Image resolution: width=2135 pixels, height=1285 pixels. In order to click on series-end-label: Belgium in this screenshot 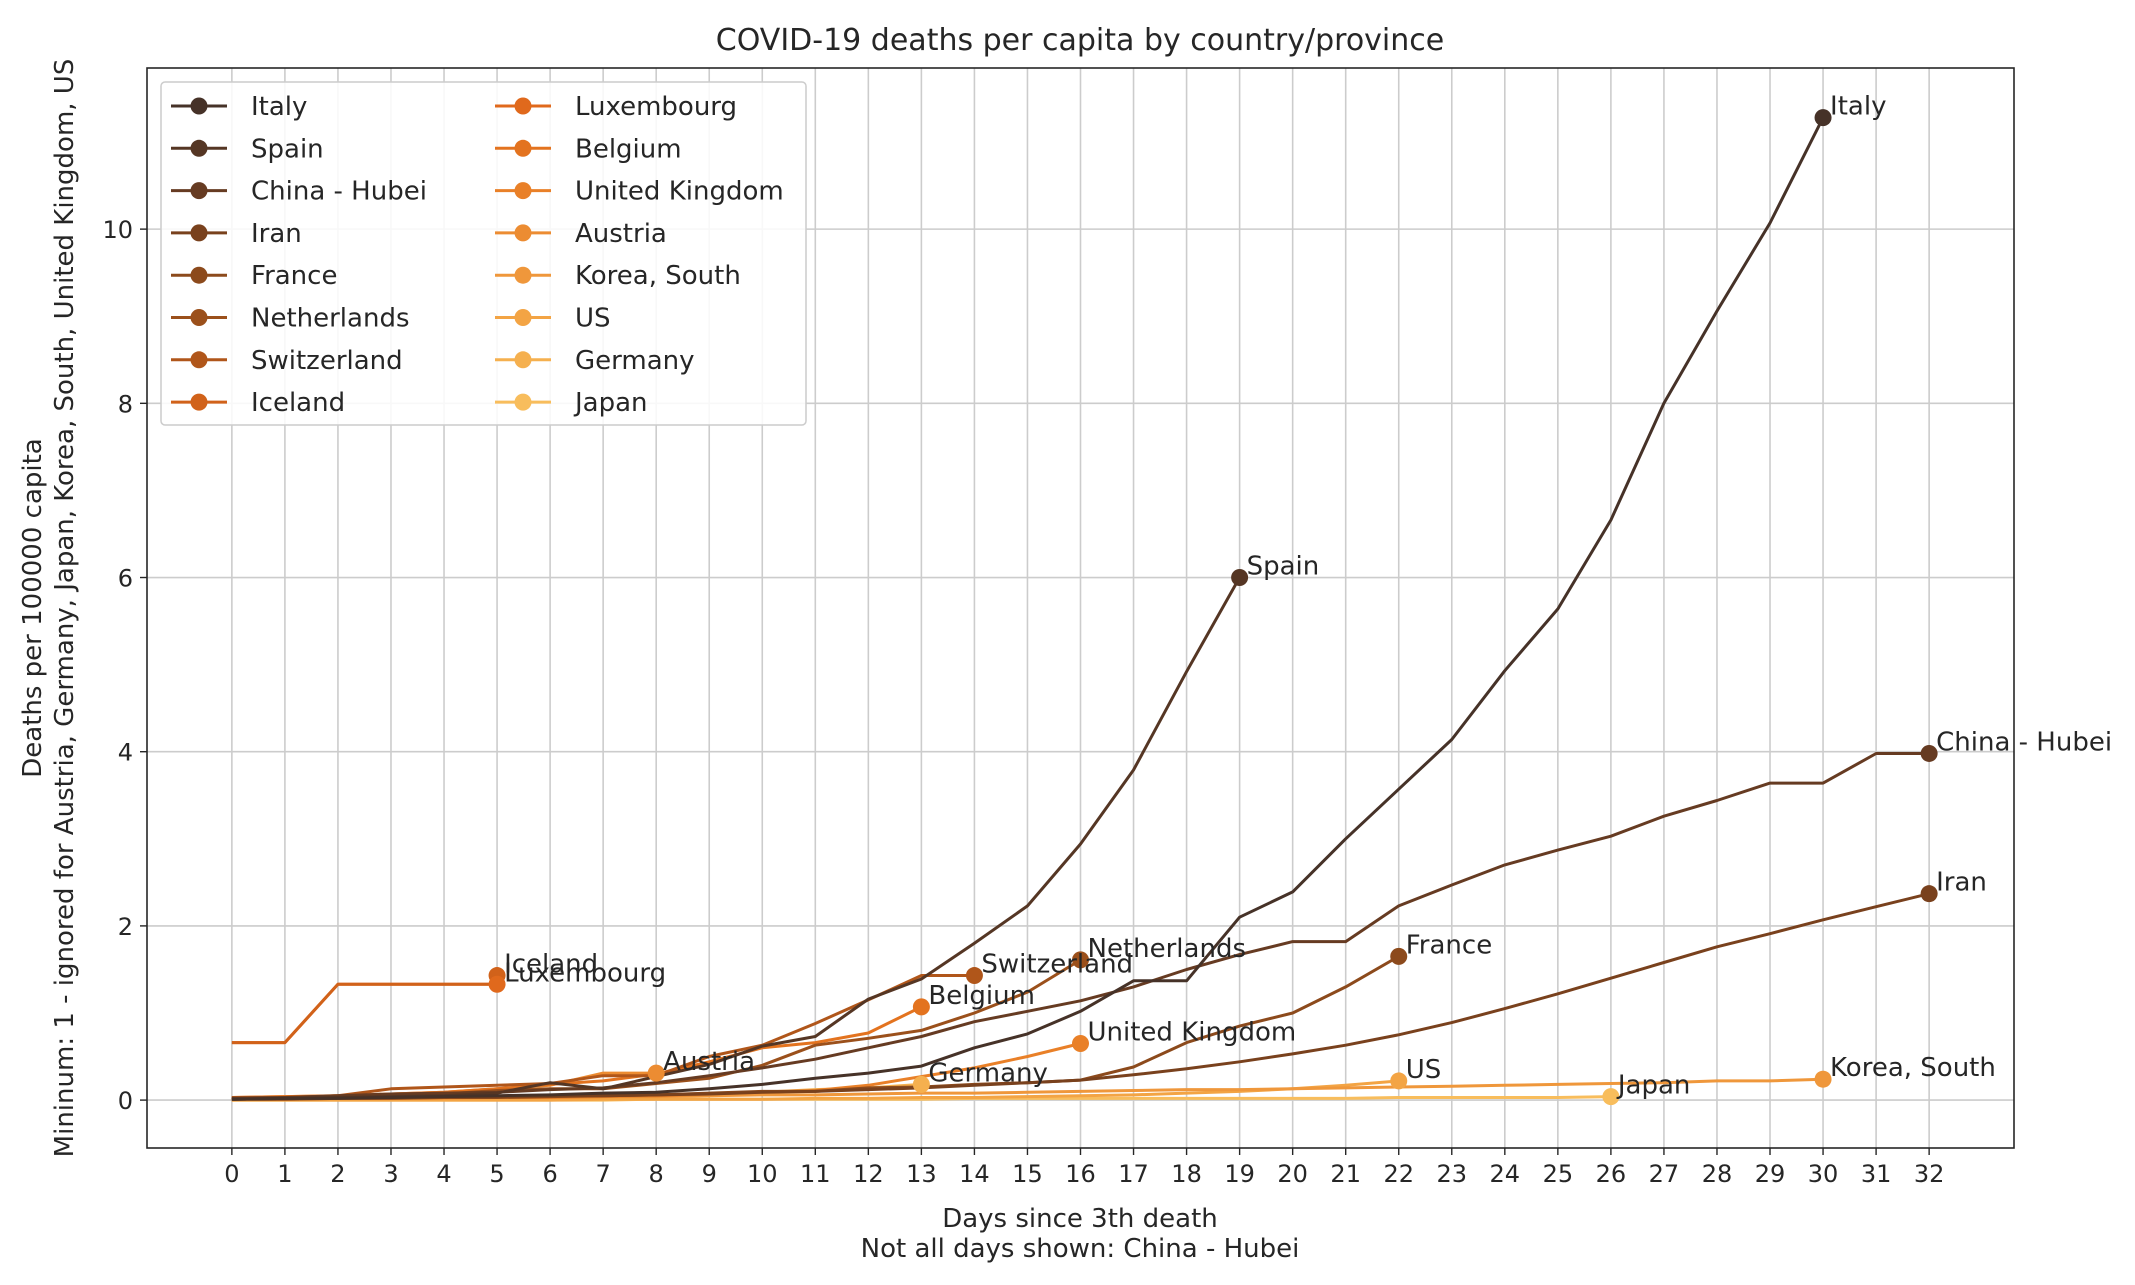, I will do `click(981, 996)`.